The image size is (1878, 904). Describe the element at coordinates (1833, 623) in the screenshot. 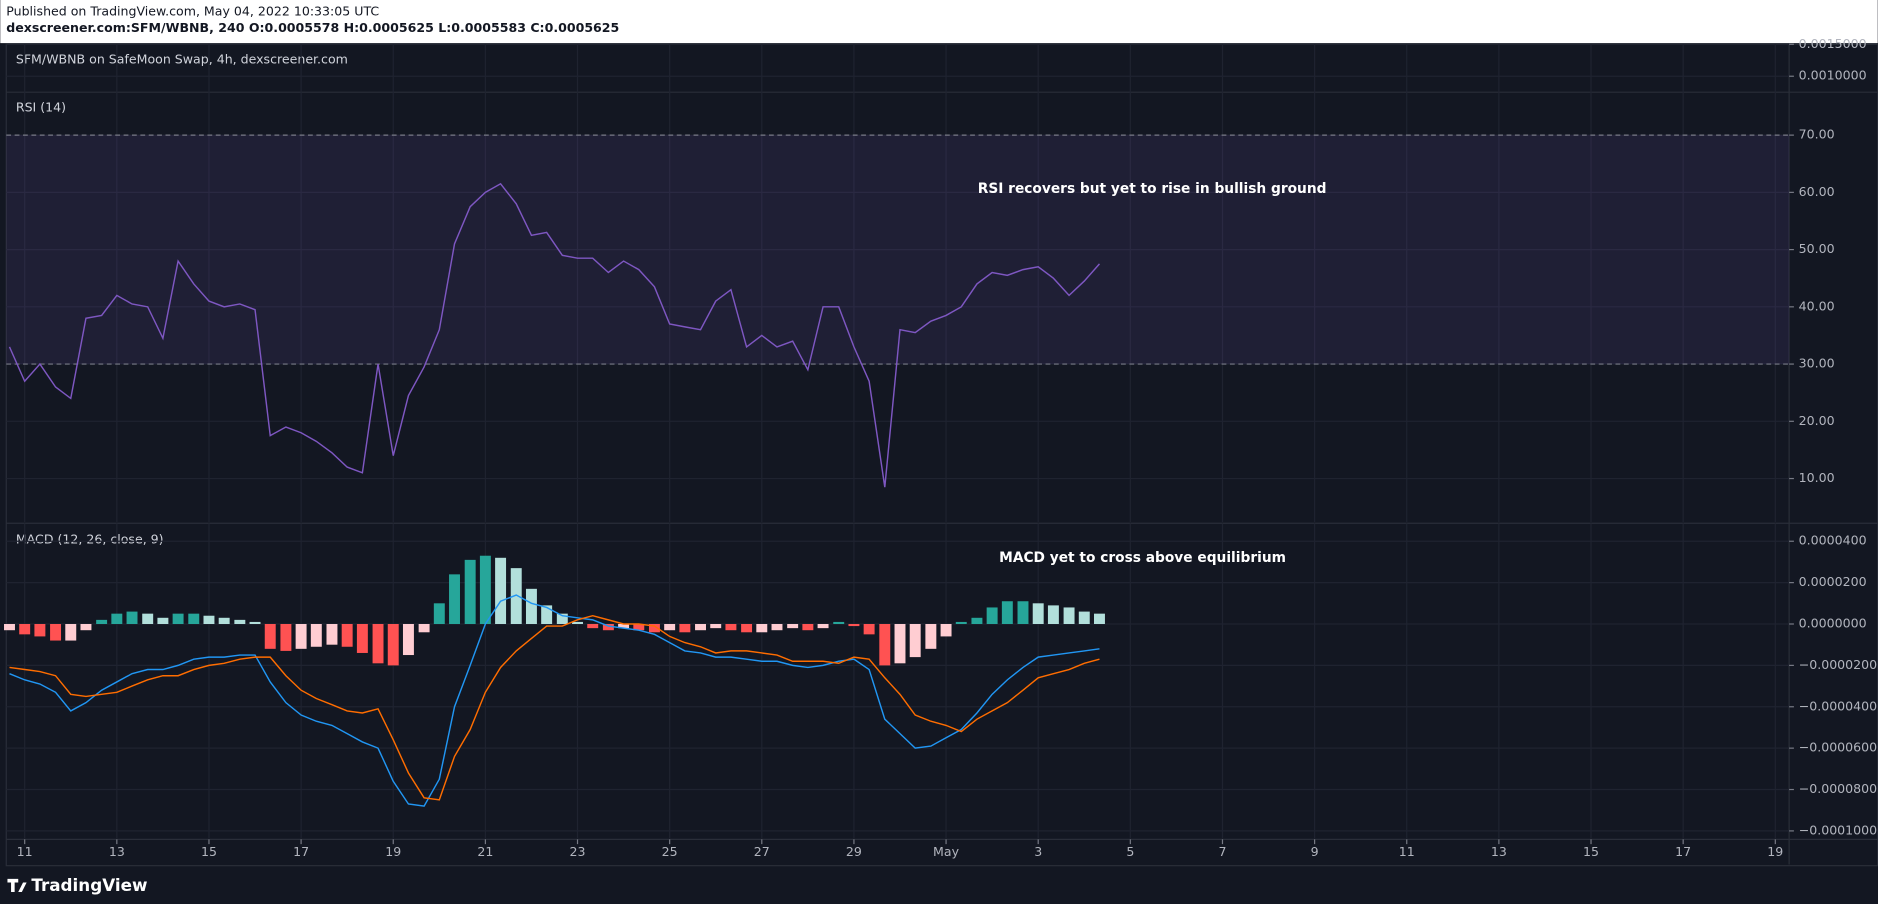

I see `y-tick-label: 0.0000000` at that location.